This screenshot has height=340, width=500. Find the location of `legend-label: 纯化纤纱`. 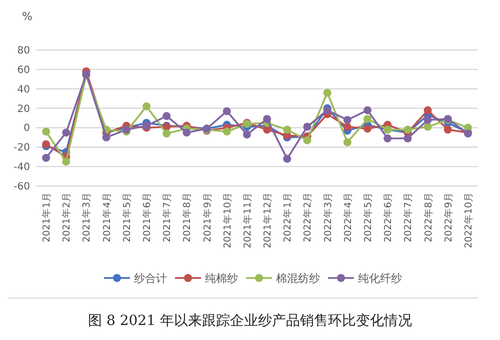

legend-label: 纯化纤纱 is located at coordinates (380, 278).